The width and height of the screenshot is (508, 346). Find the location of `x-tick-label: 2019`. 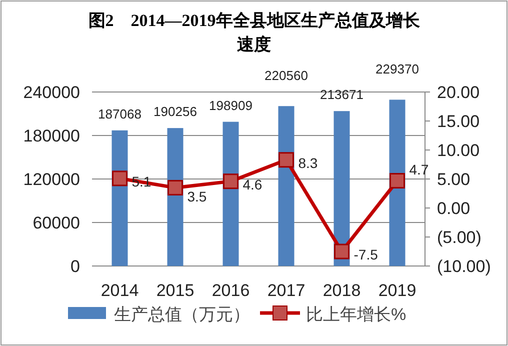

x-tick-label: 2019 is located at coordinates (397, 290).